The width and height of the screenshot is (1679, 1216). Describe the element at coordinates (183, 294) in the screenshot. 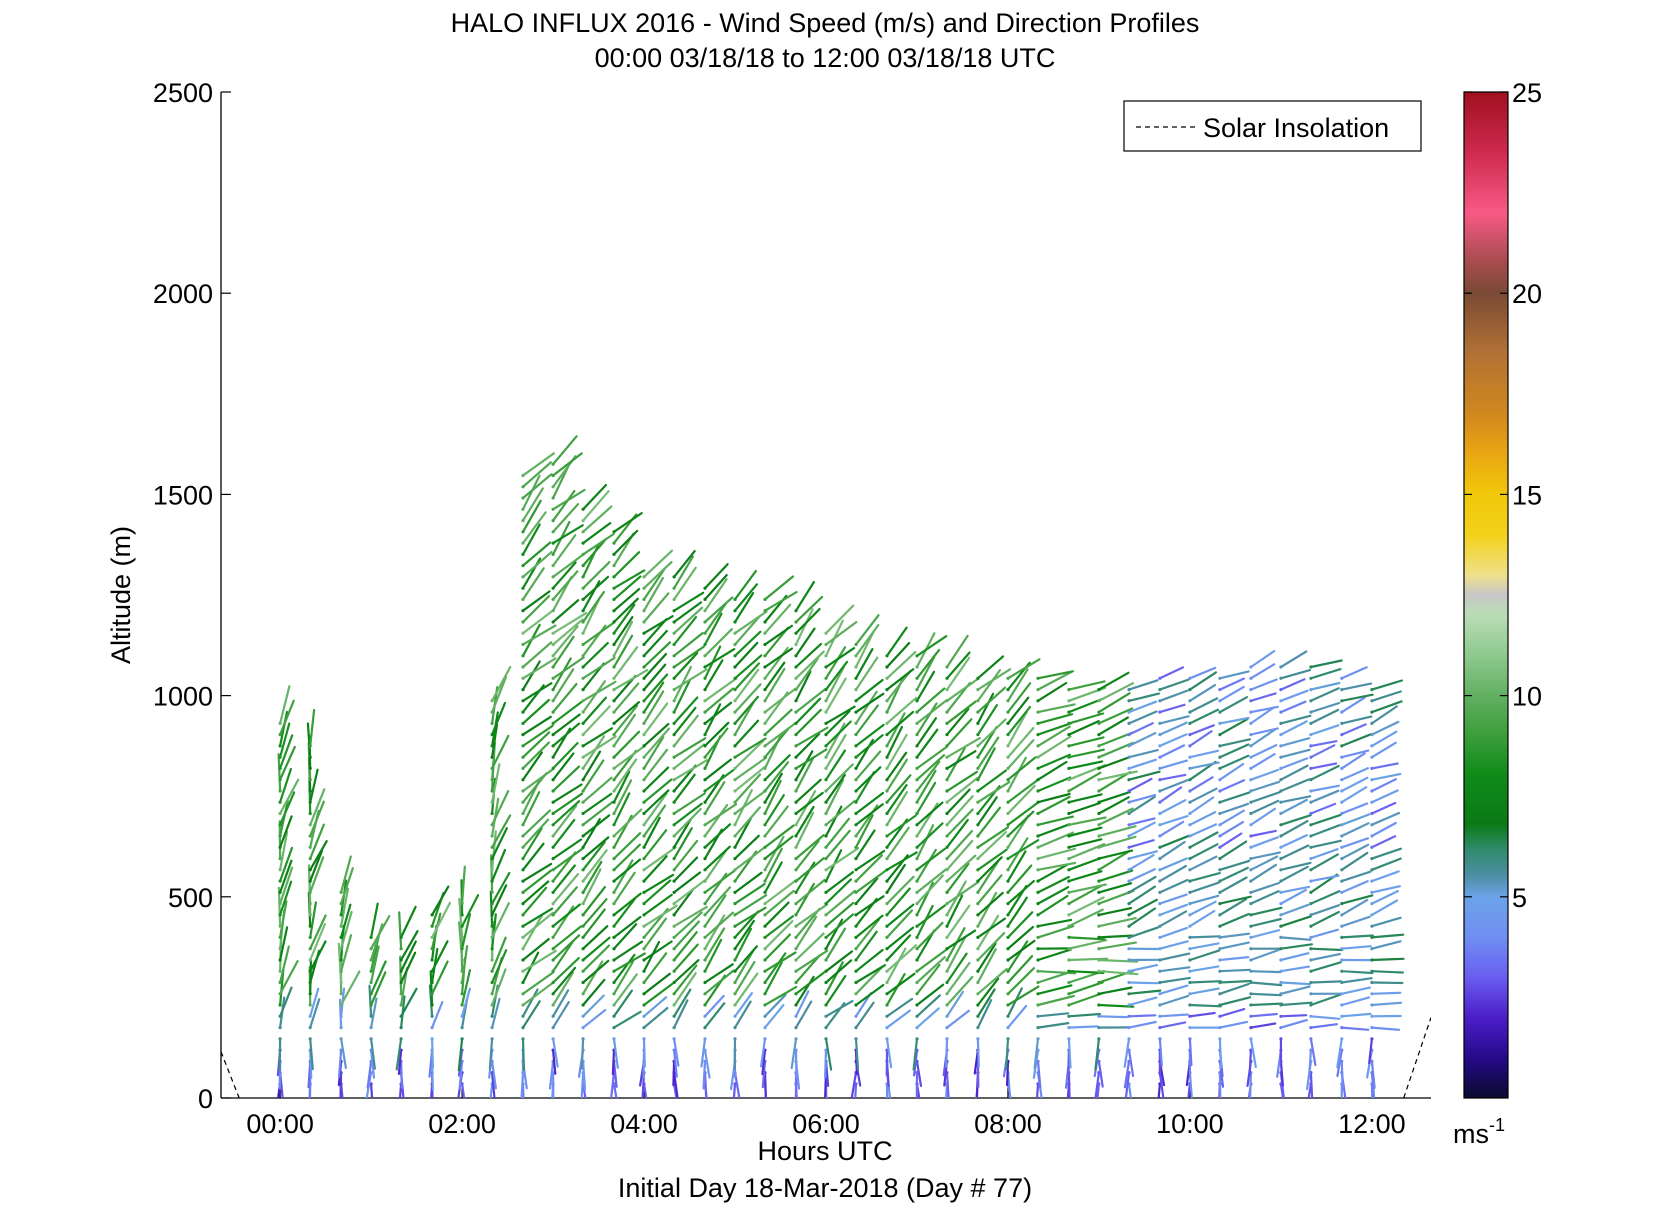

I see `y-tick-label: 2000` at that location.